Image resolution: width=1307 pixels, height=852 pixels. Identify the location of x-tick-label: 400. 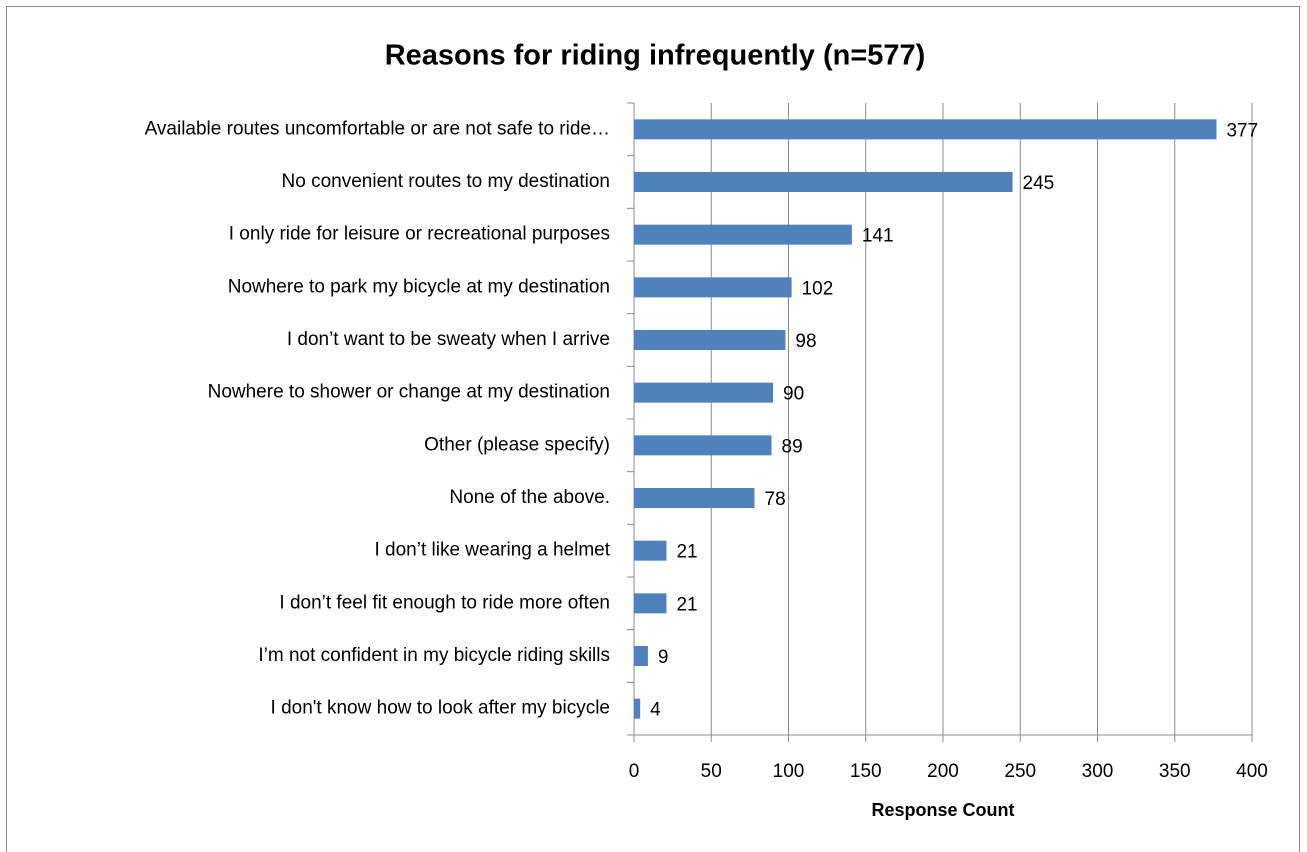
(1252, 771).